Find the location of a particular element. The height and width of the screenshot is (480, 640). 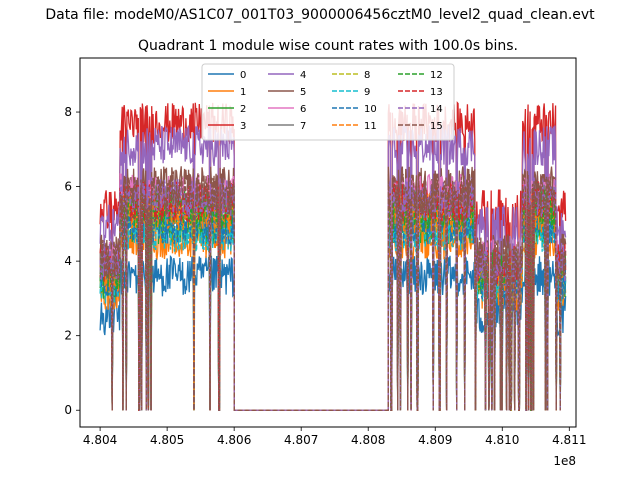

x-tick-label: 4.810 is located at coordinates (502, 440).